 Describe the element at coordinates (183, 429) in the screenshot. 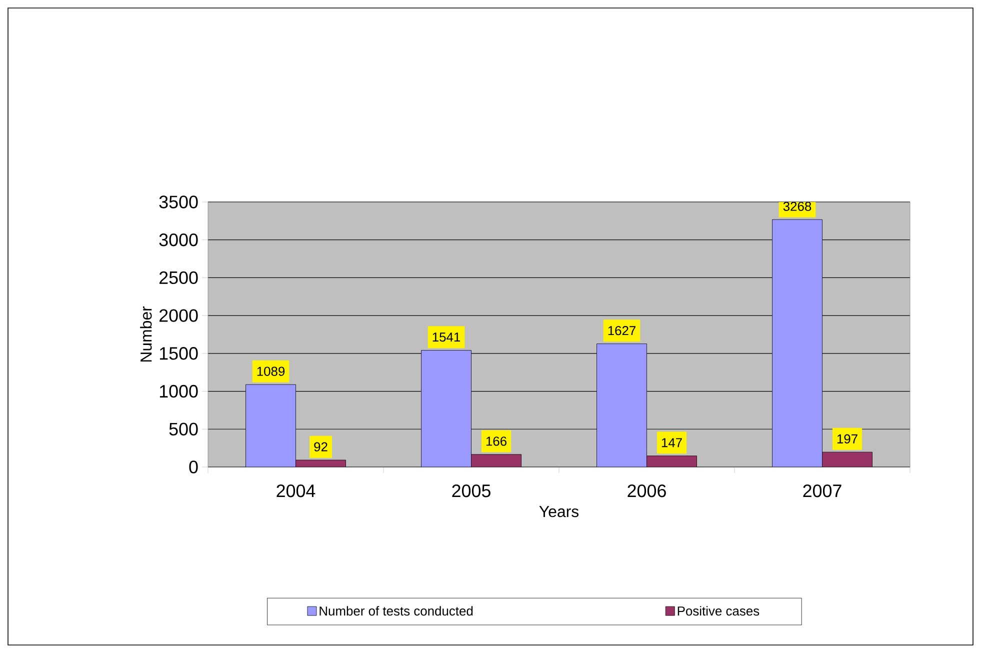

I see `y-tick-label: 500` at that location.